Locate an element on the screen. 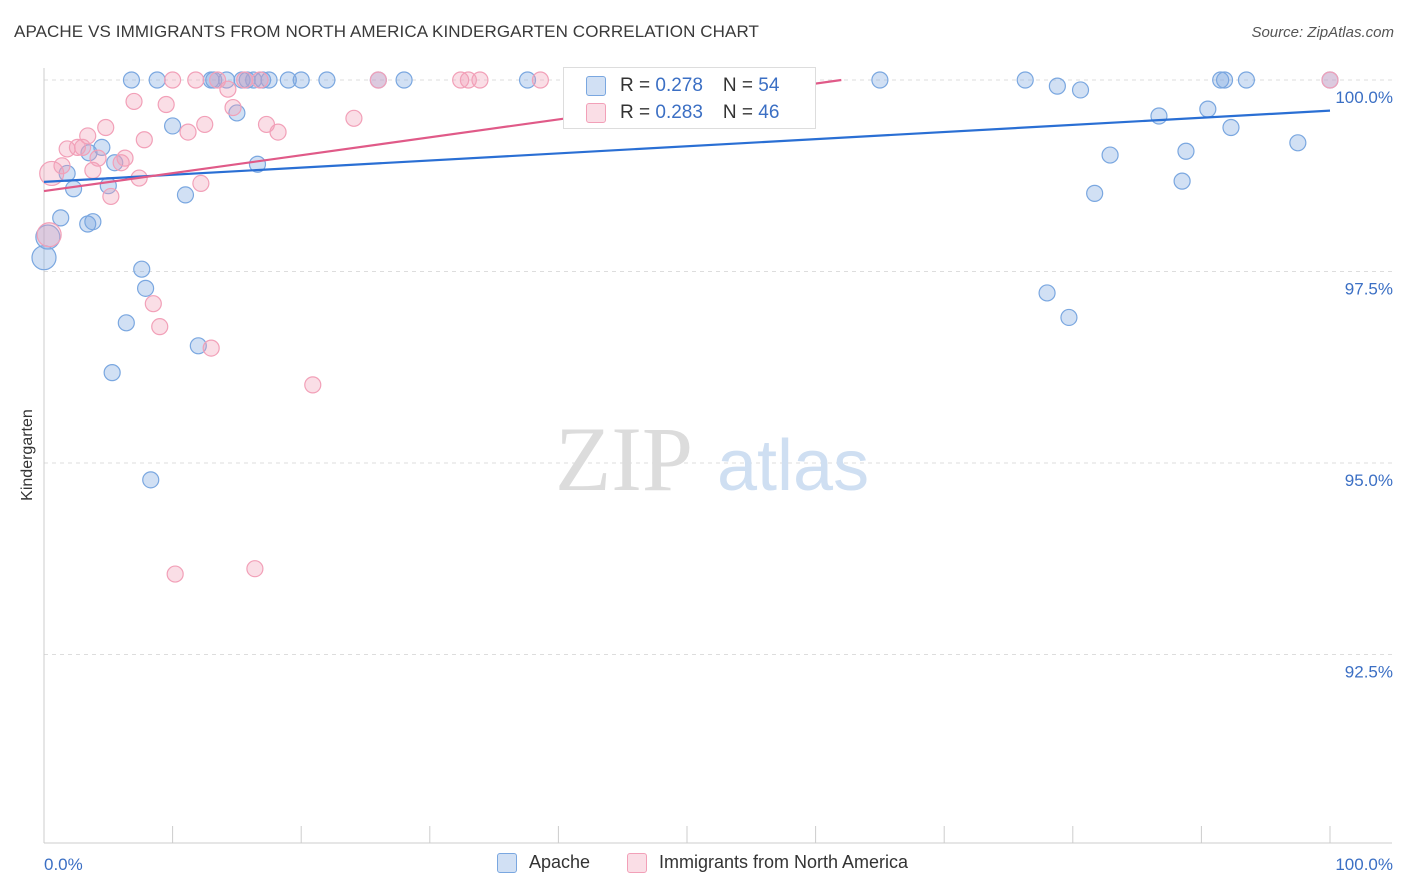 Image resolution: width=1406 pixels, height=892 pixels. legend-item-apache: Apache is located at coordinates (543, 862).